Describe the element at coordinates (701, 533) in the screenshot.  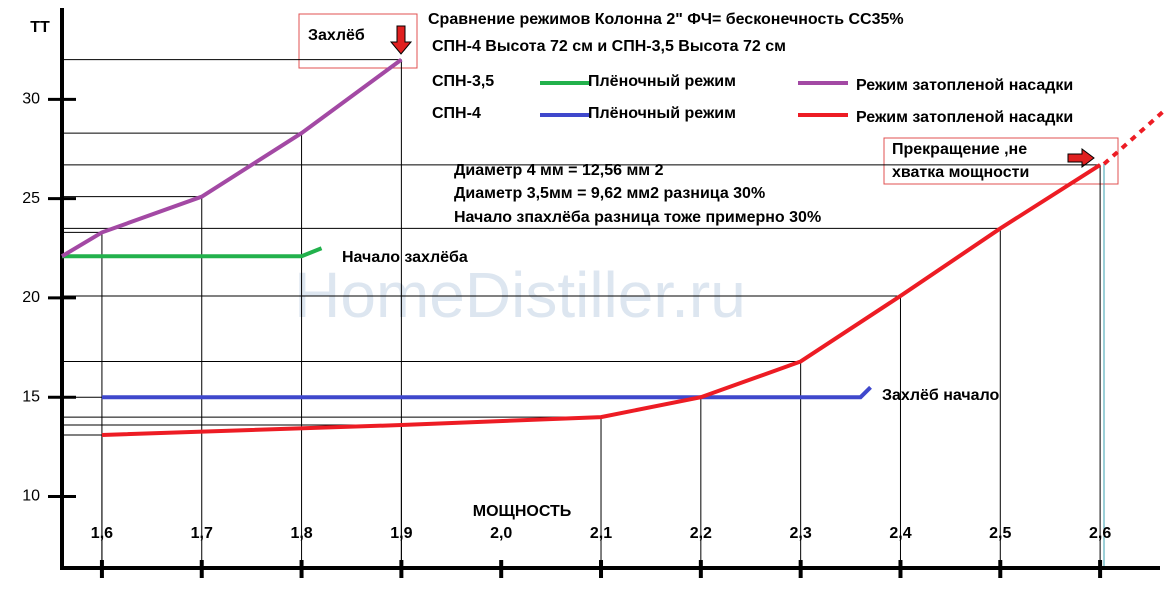
I see `x-tick-label: 2,2` at that location.